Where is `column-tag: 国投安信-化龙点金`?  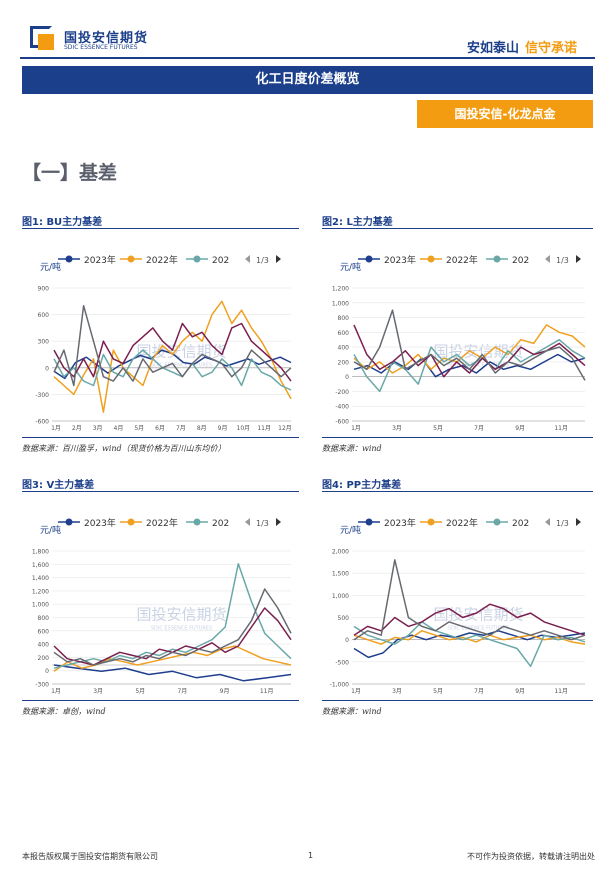 column-tag: 国投安信-化龙点金 is located at coordinates (505, 114).